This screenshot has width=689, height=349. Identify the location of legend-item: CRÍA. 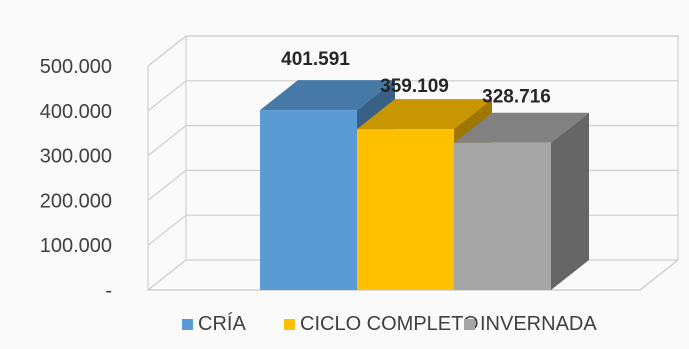
(214, 323).